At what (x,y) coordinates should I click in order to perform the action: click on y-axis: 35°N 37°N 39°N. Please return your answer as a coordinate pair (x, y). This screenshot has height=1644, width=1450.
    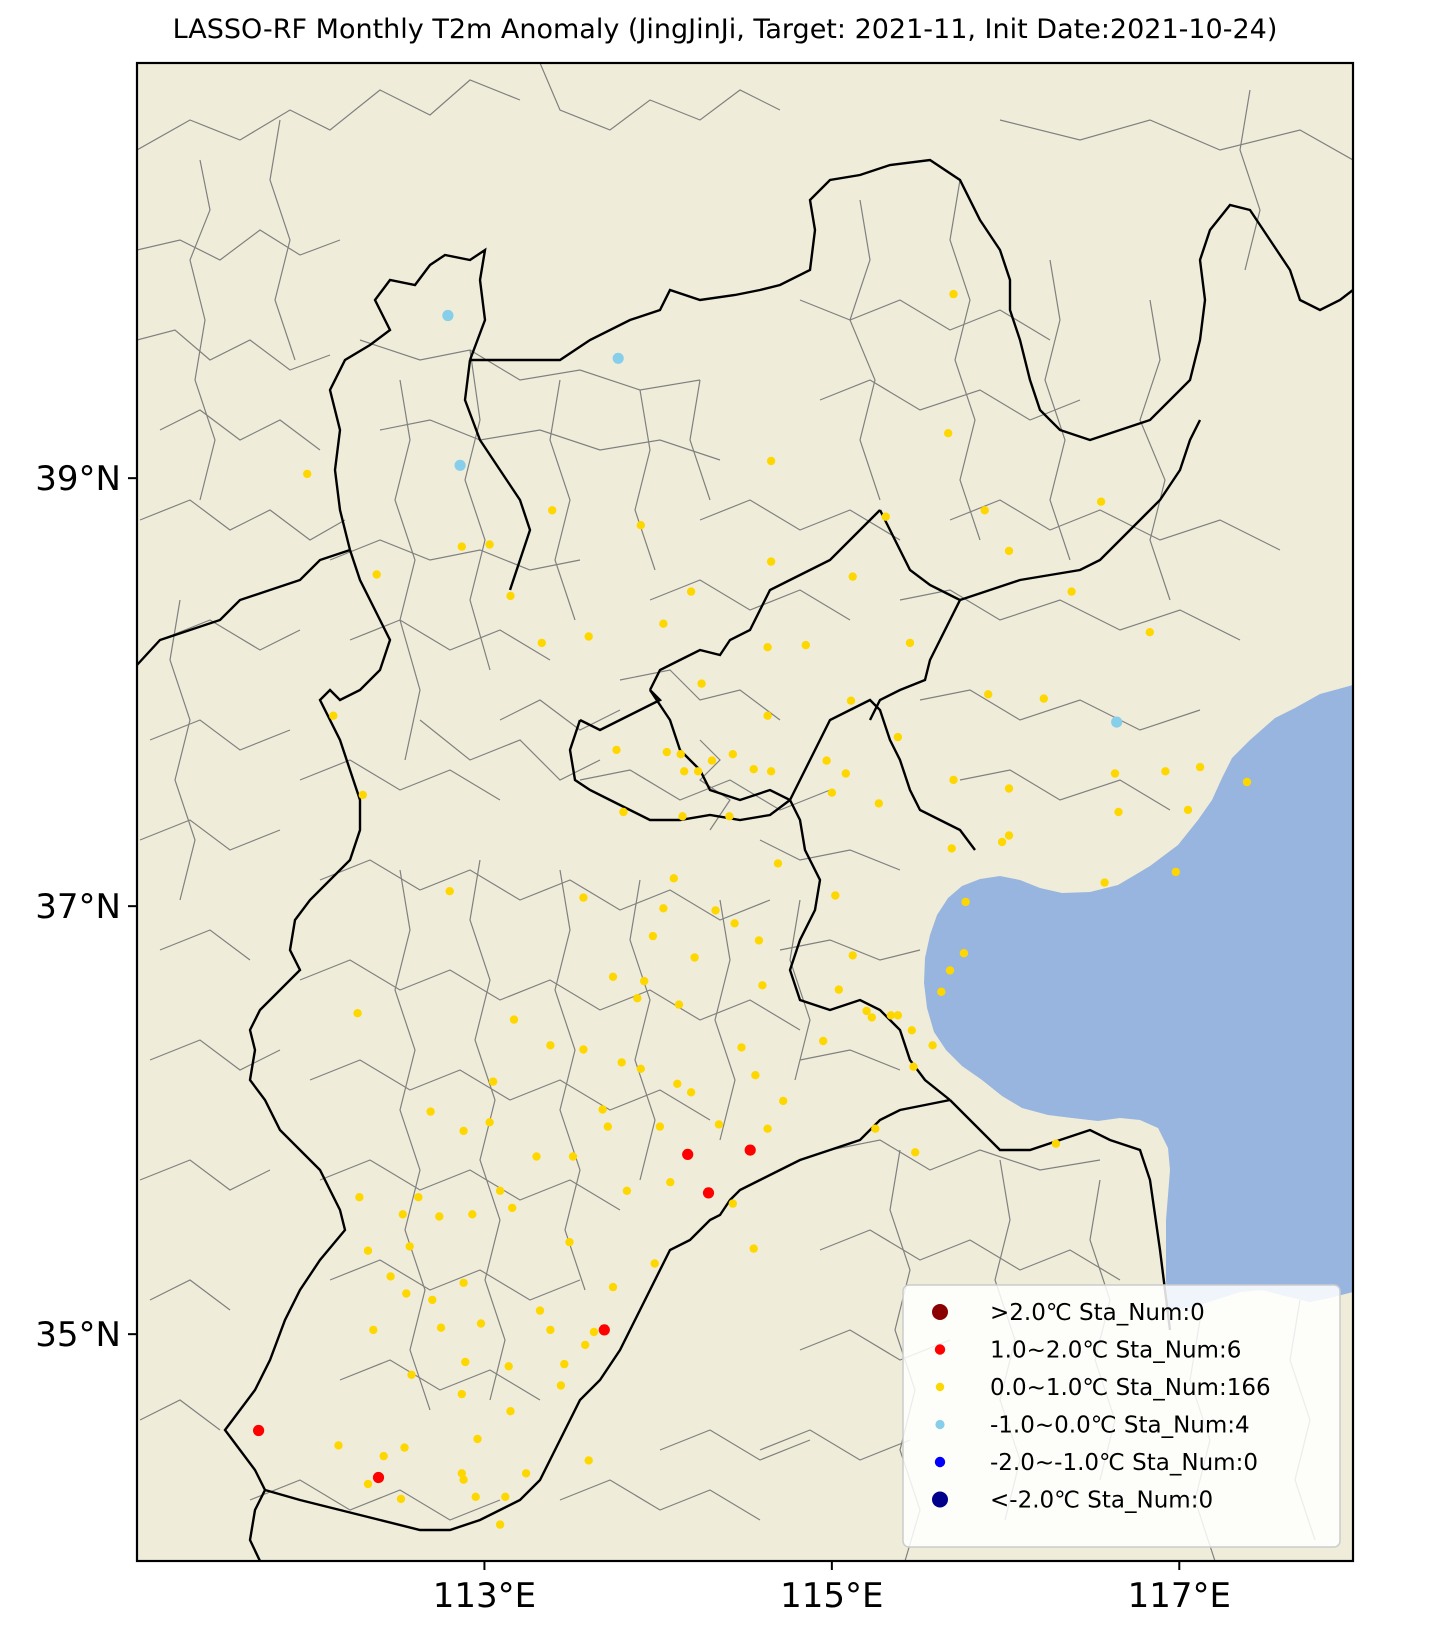
    Looking at the image, I should click on (86, 907).